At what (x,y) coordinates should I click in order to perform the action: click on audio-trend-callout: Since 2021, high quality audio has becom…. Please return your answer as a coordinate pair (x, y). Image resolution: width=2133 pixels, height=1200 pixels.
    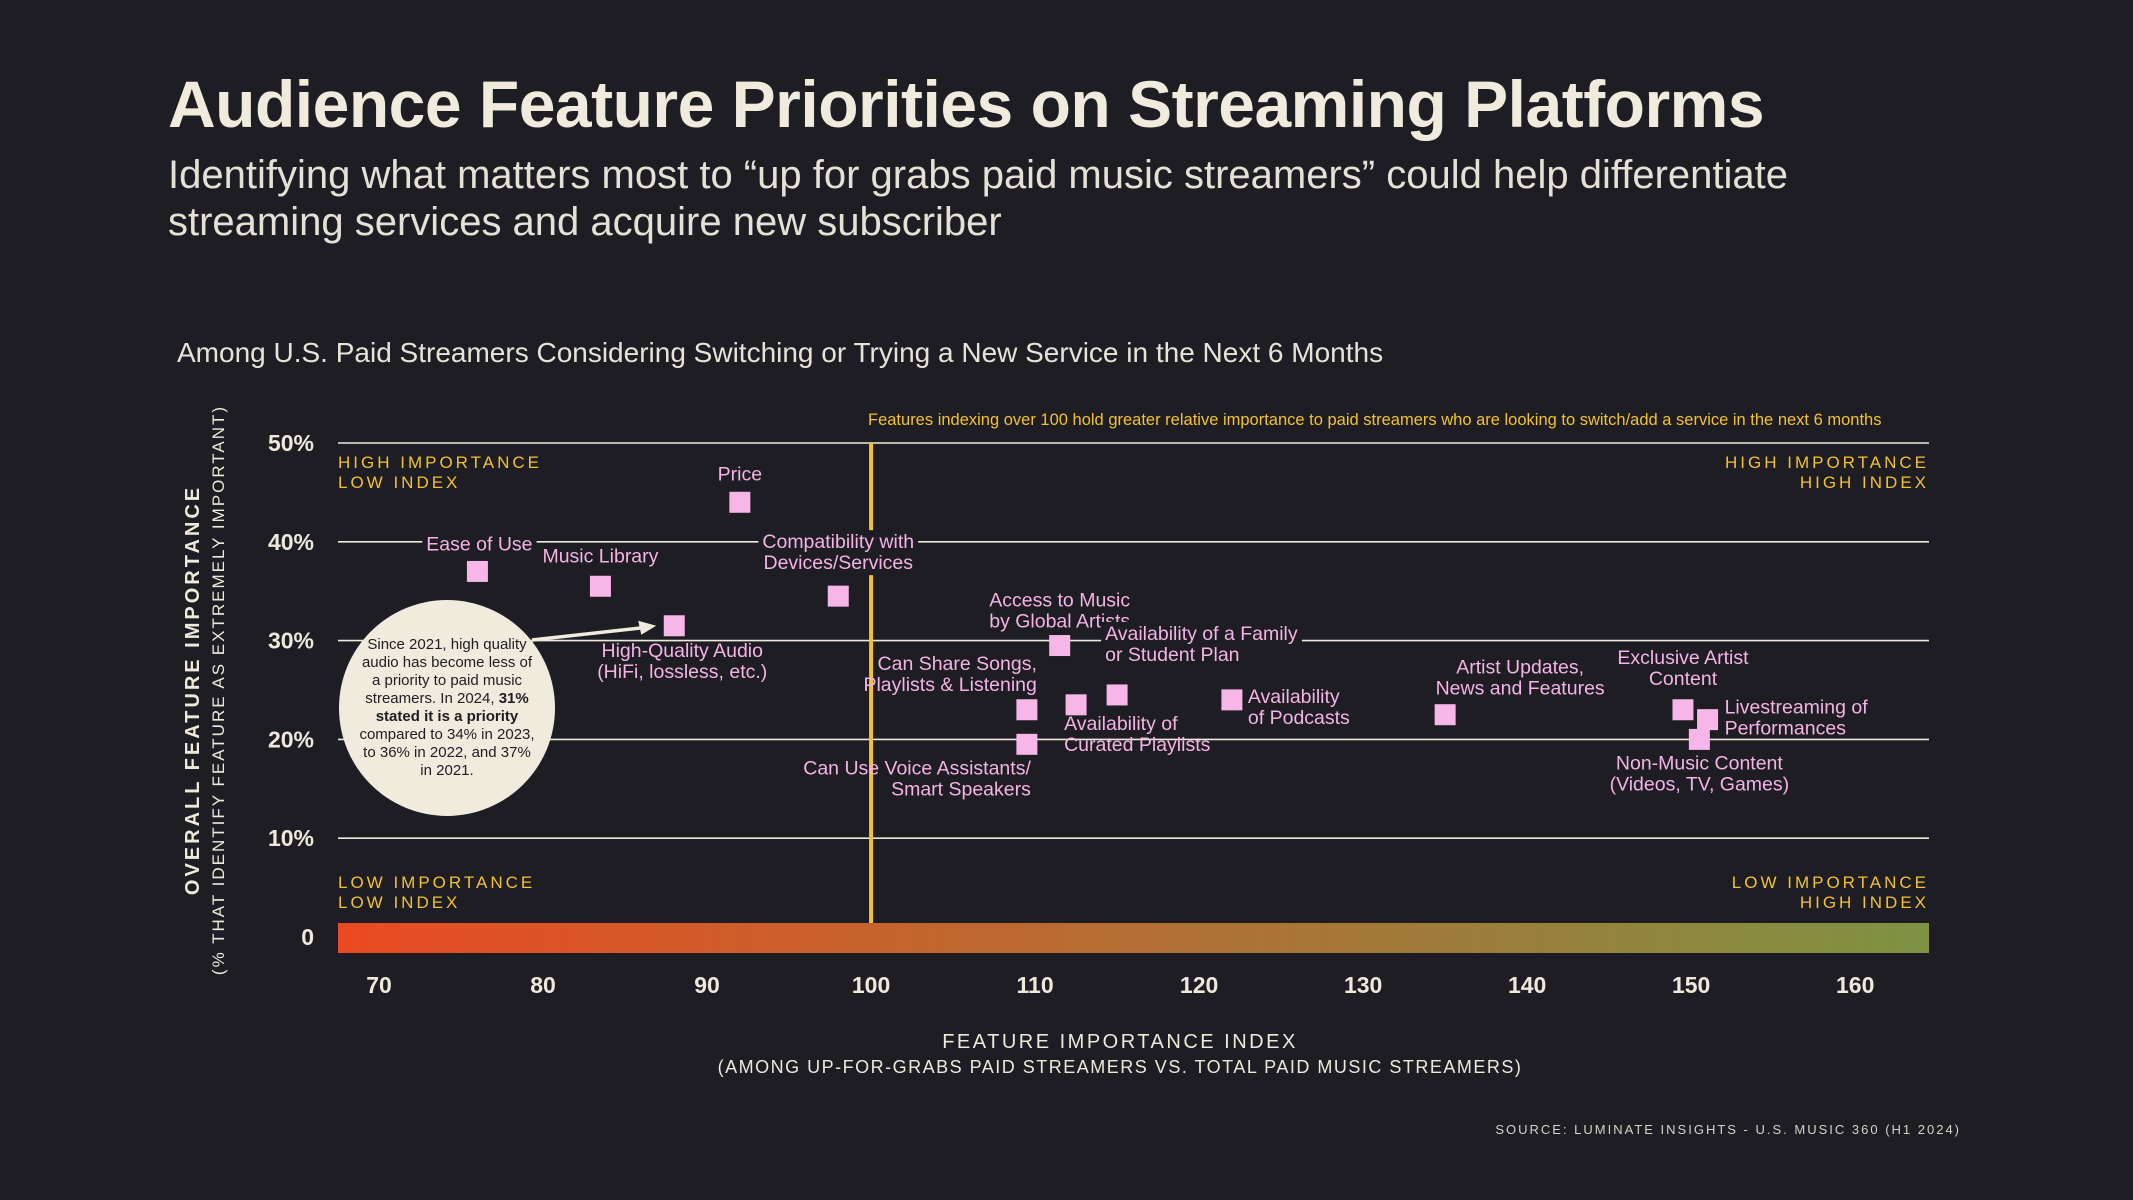
    Looking at the image, I should click on (447, 708).